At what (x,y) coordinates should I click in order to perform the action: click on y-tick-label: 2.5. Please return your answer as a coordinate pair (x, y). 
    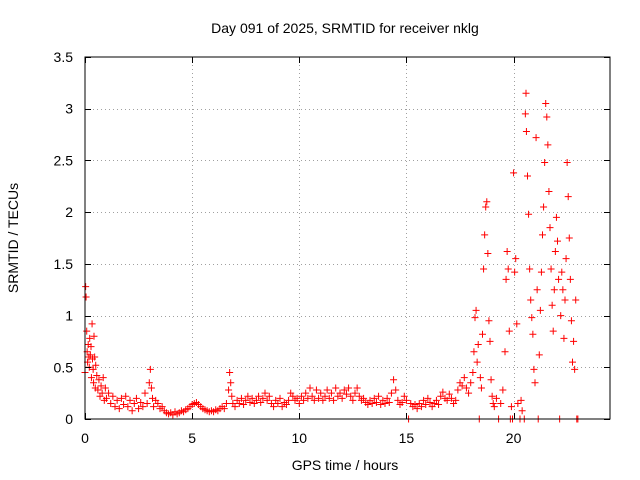
    Looking at the image, I should click on (64, 160).